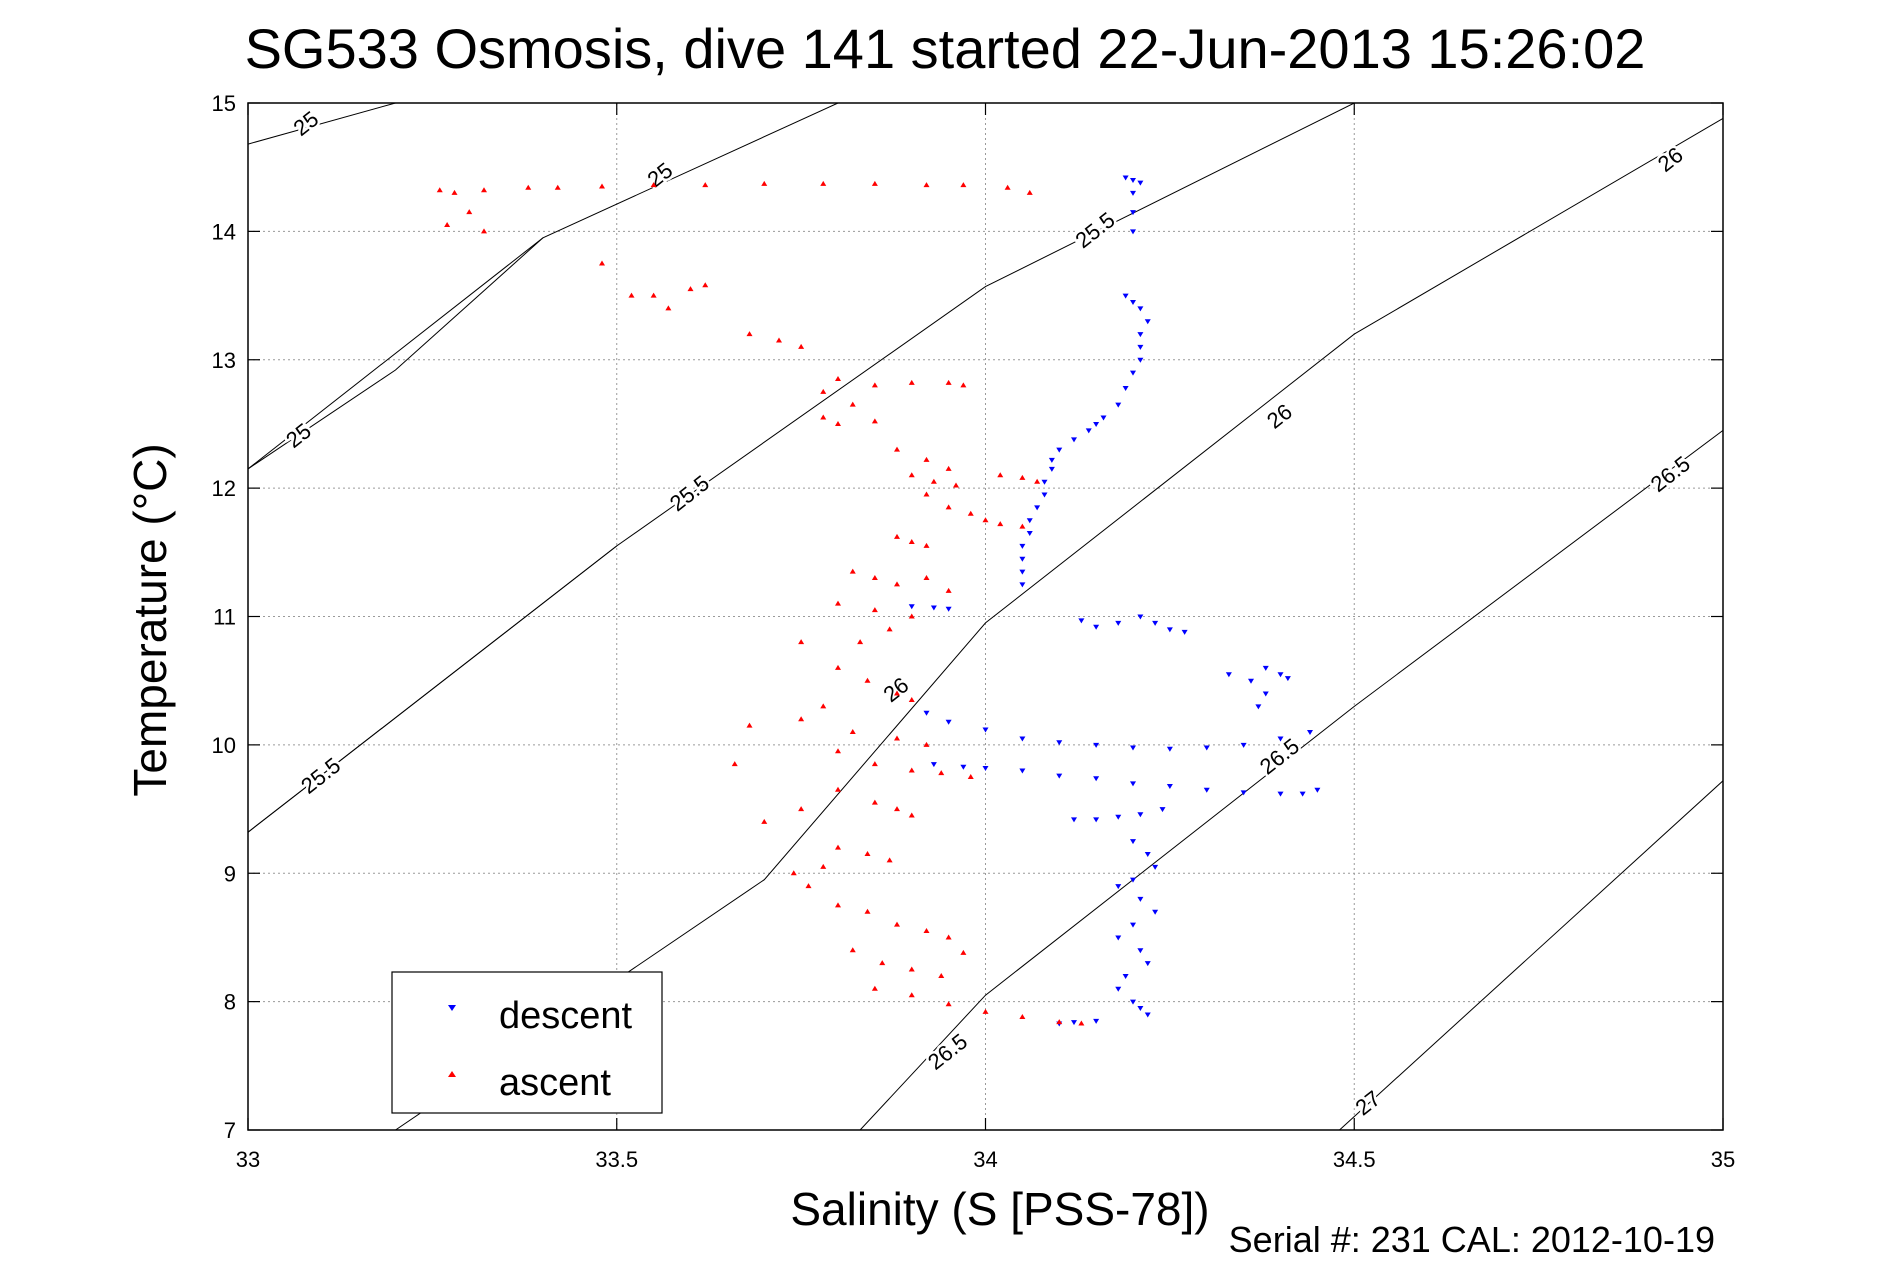  I want to click on legend-marker-ascent, so click(452, 1074).